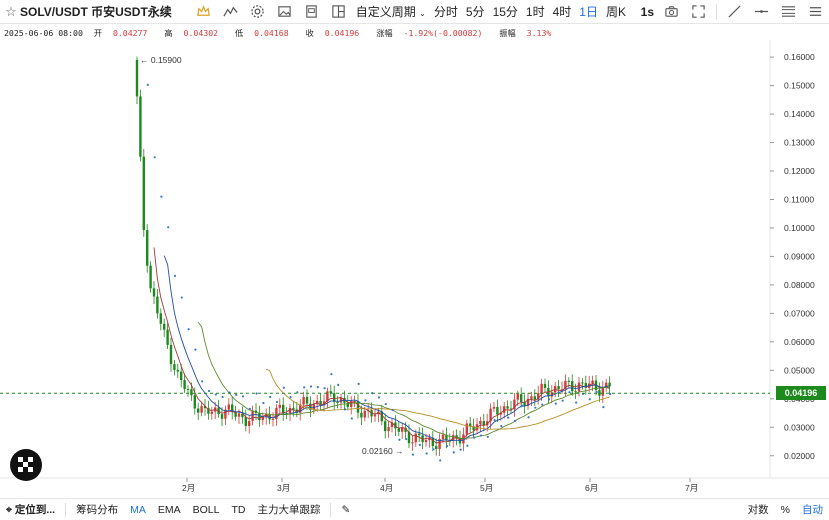 The width and height of the screenshot is (829, 520). Describe the element at coordinates (239, 33) in the screenshot. I see `low-label: 低` at that location.